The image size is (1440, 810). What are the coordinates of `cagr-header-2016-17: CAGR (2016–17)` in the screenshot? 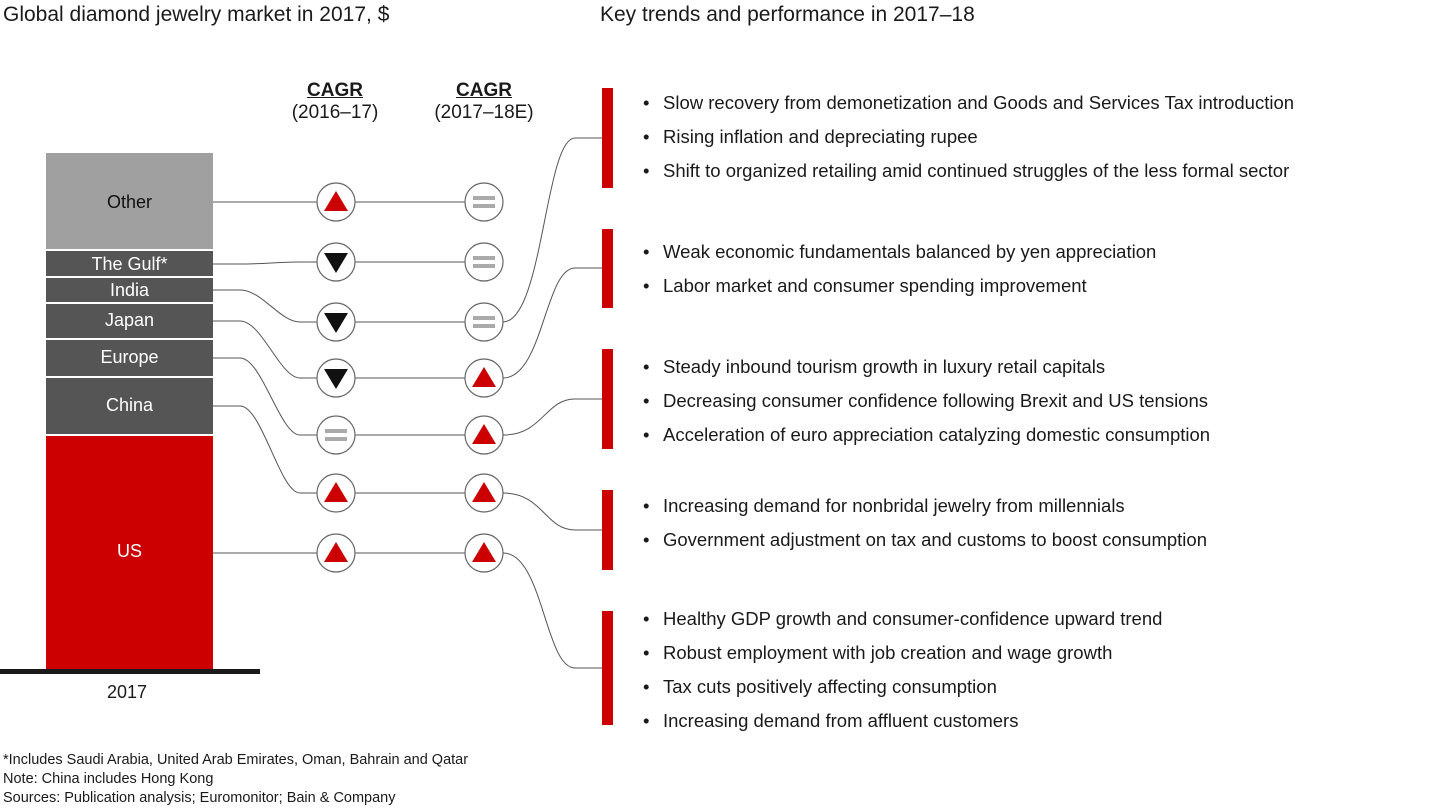 It's located at (335, 102).